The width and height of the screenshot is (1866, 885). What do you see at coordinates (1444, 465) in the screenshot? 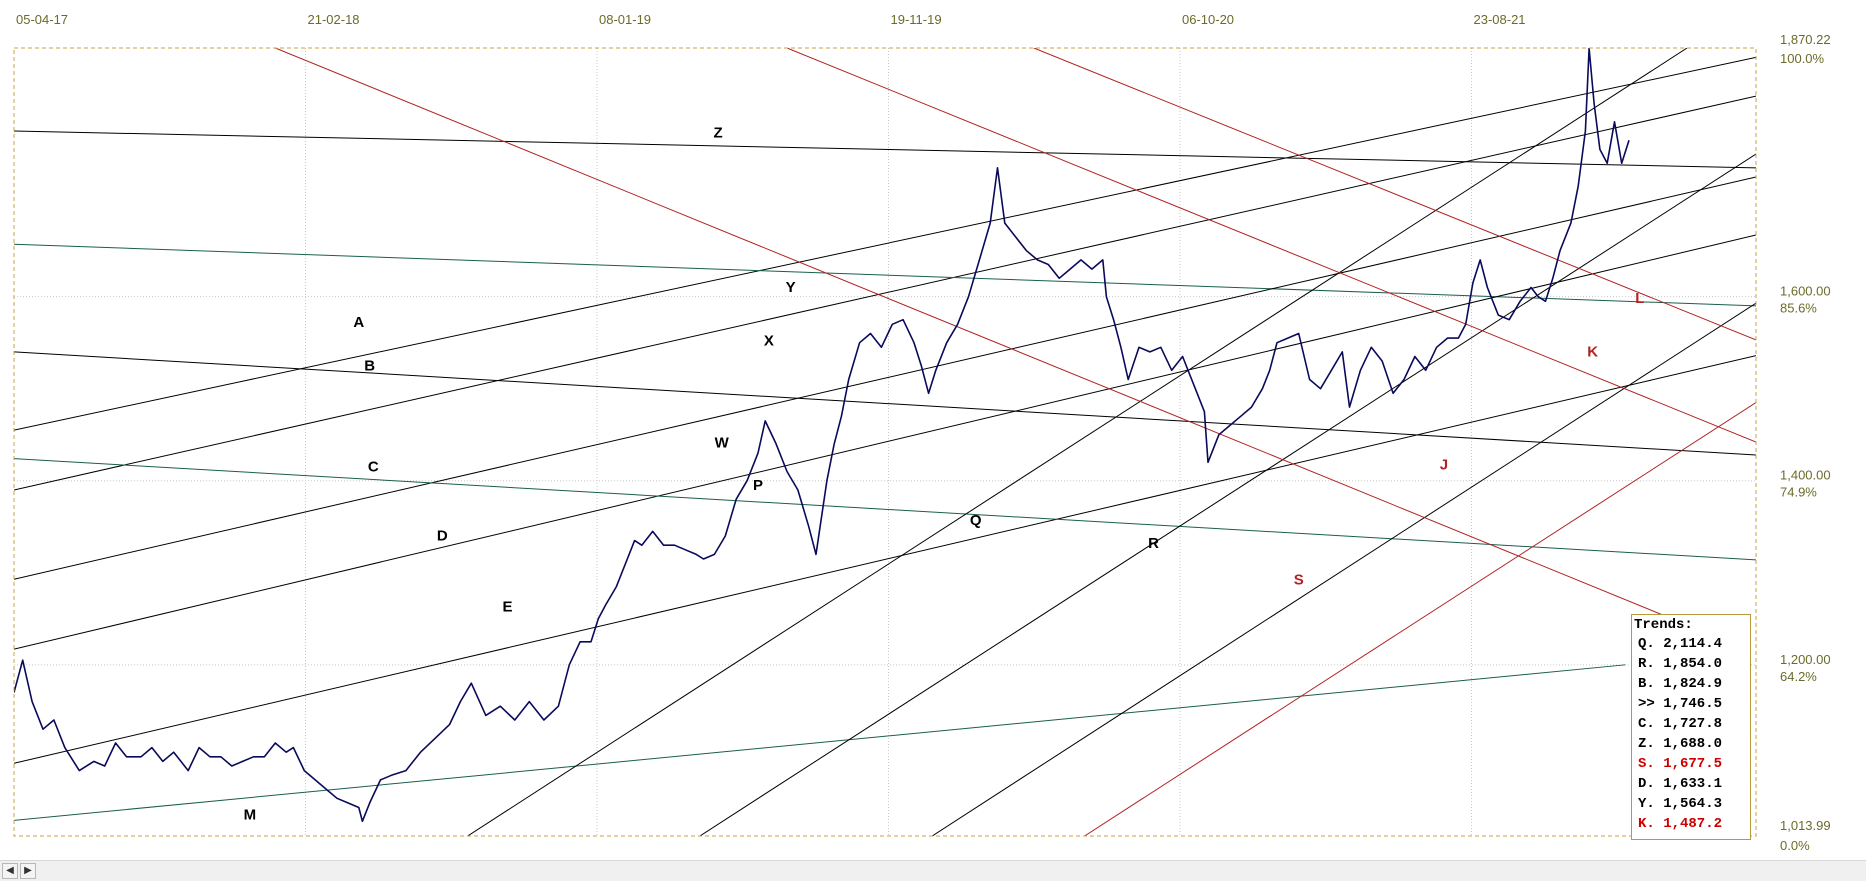
I see `line-label-j: J` at bounding box center [1444, 465].